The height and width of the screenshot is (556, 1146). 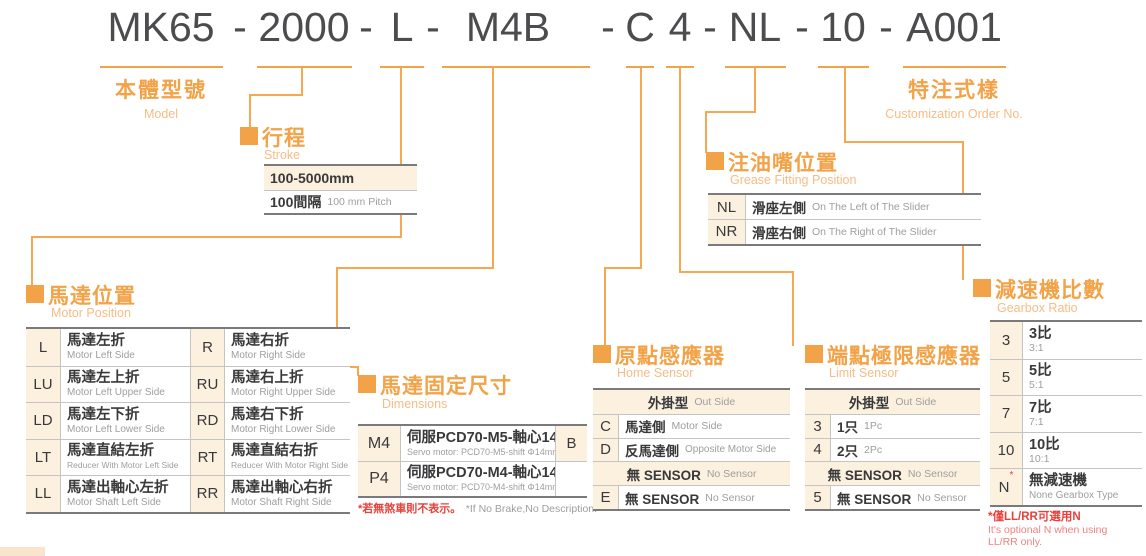 I want to click on option-label-en: 5:1, so click(x=1036, y=385).